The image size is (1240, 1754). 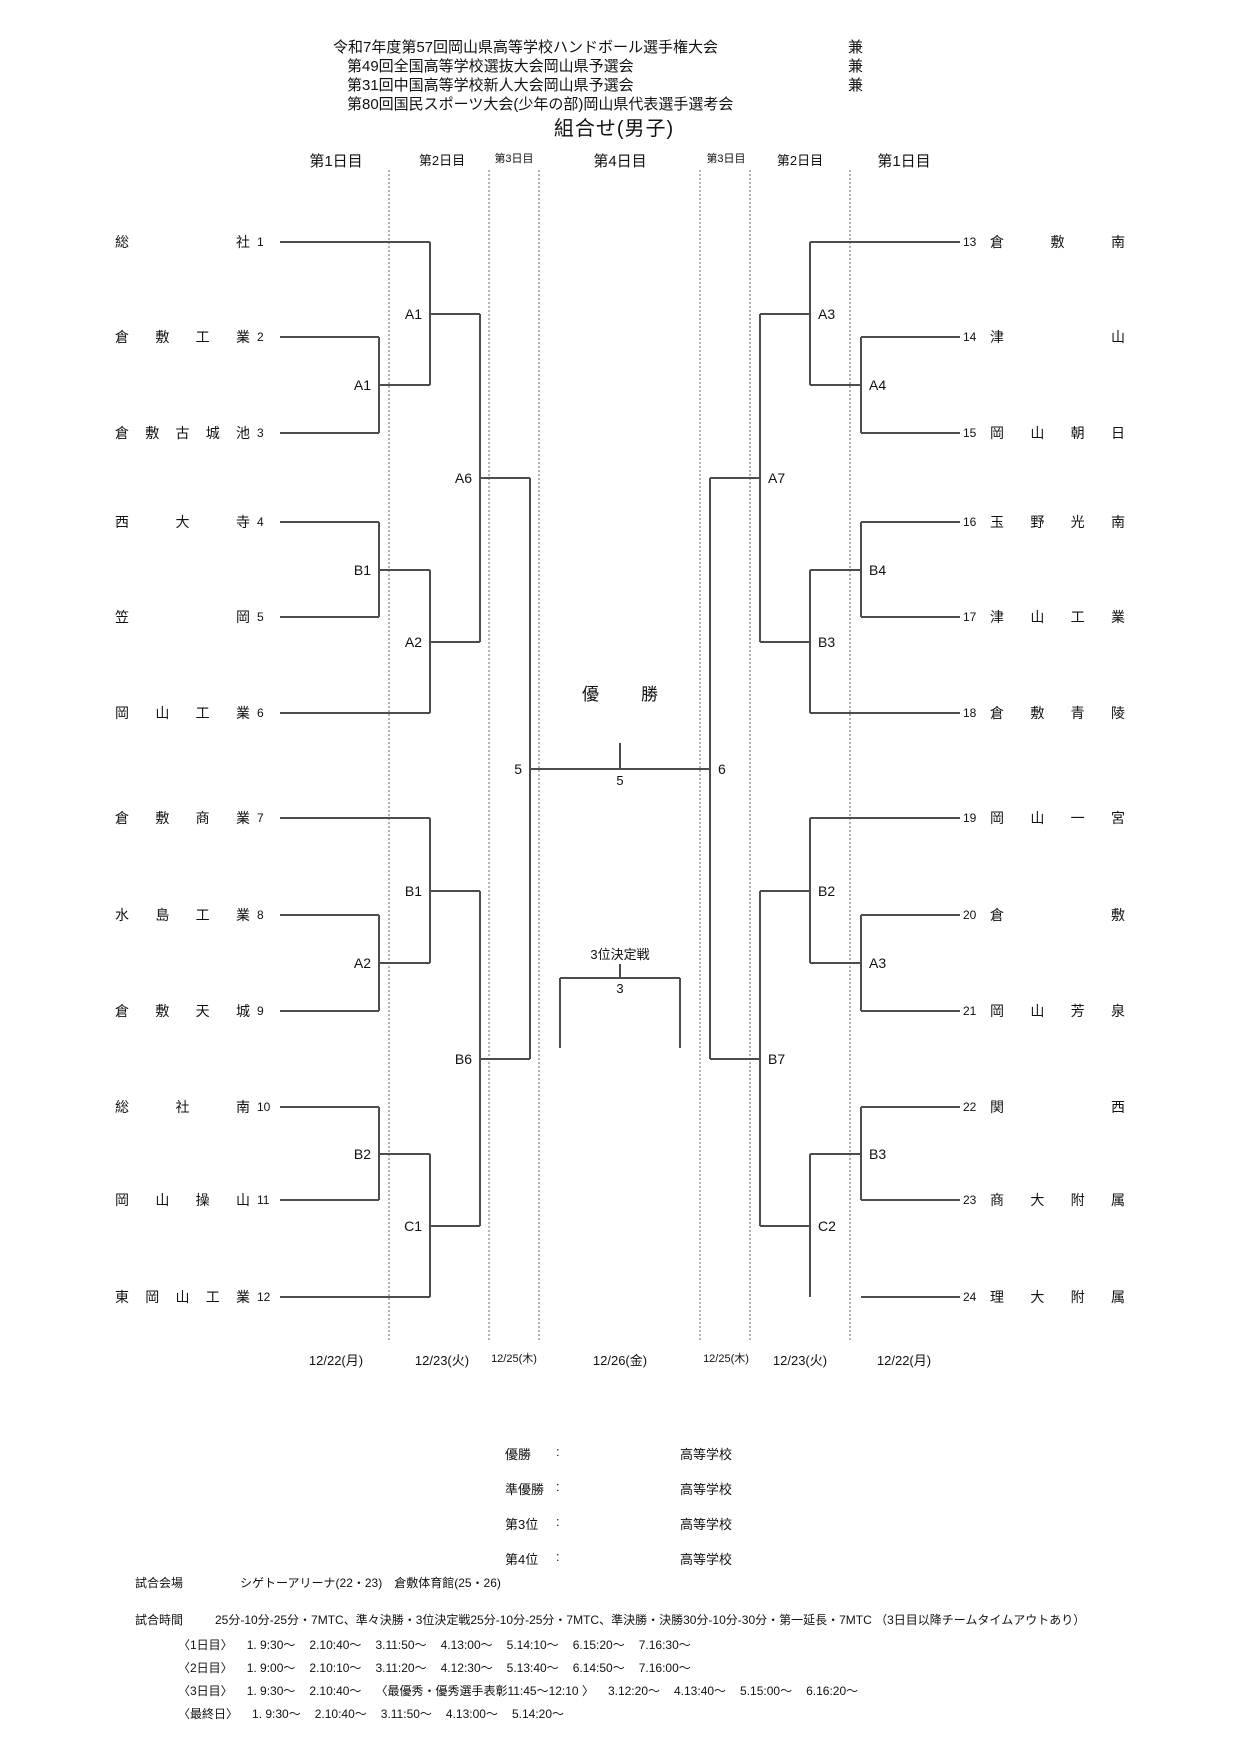 I want to click on round-header: 第1日目, so click(x=904, y=161).